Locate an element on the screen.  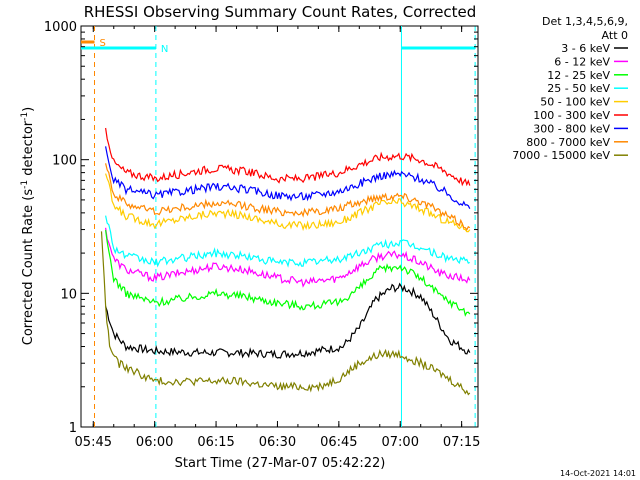
y-tick-label: 100 is located at coordinates (64, 161).